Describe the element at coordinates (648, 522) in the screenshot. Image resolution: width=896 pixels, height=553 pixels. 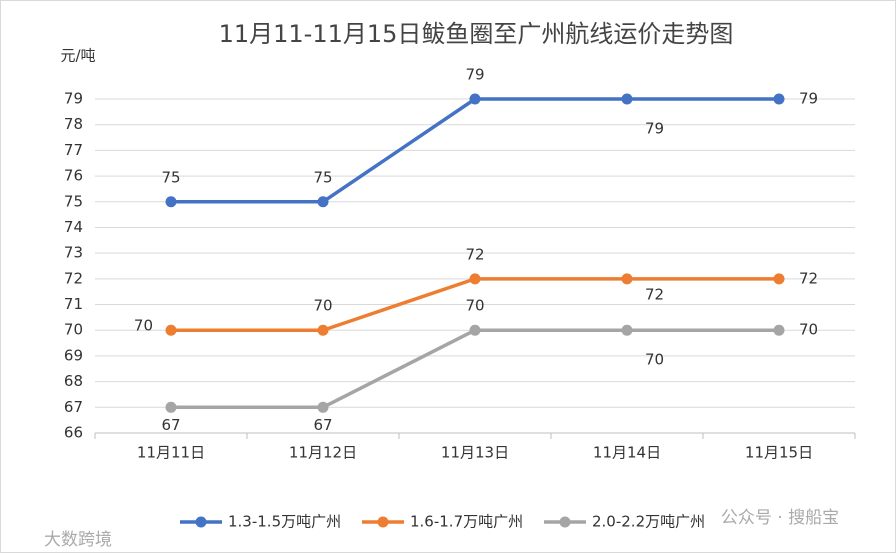
I see `legend-label: 2.0-2.2万吨广州` at that location.